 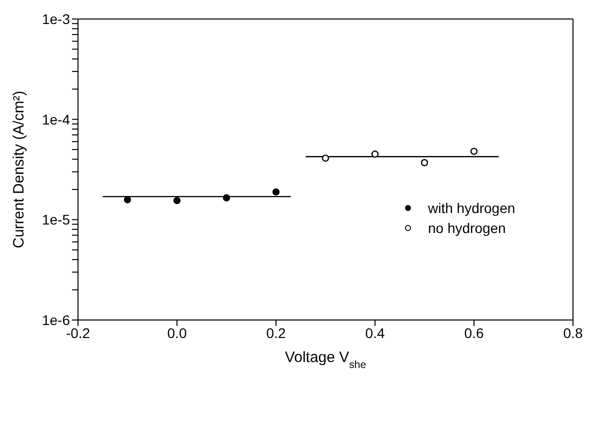 What do you see at coordinates (56, 220) in the screenshot?
I see `y-tick-label: 1e-5` at bounding box center [56, 220].